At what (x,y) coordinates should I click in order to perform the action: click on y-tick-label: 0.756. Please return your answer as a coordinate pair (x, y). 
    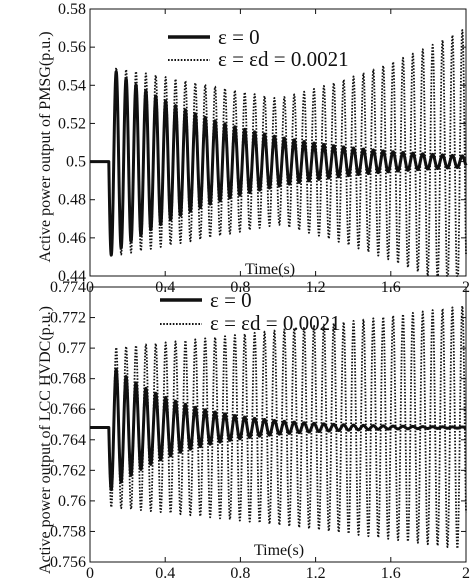
    Looking at the image, I should click on (68, 562).